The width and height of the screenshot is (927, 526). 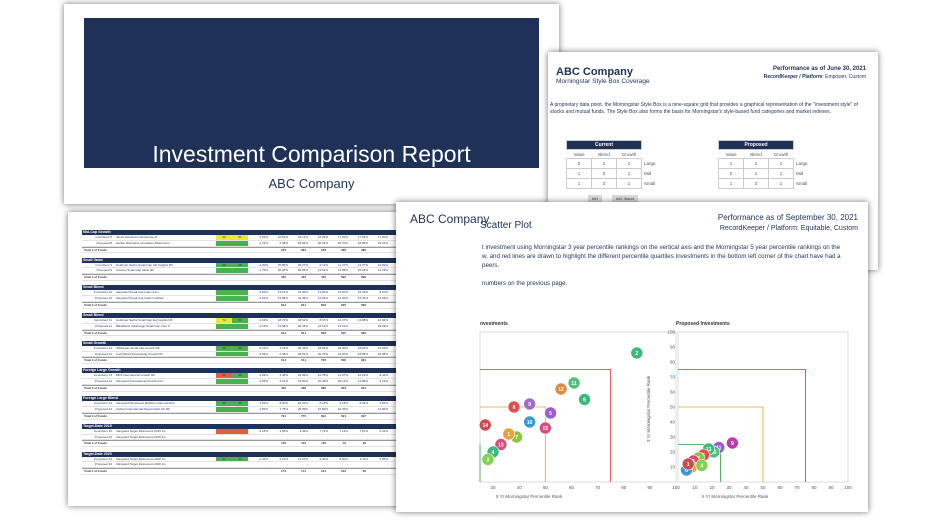 I want to click on table-cell: 20.14%, so click(x=342, y=381).